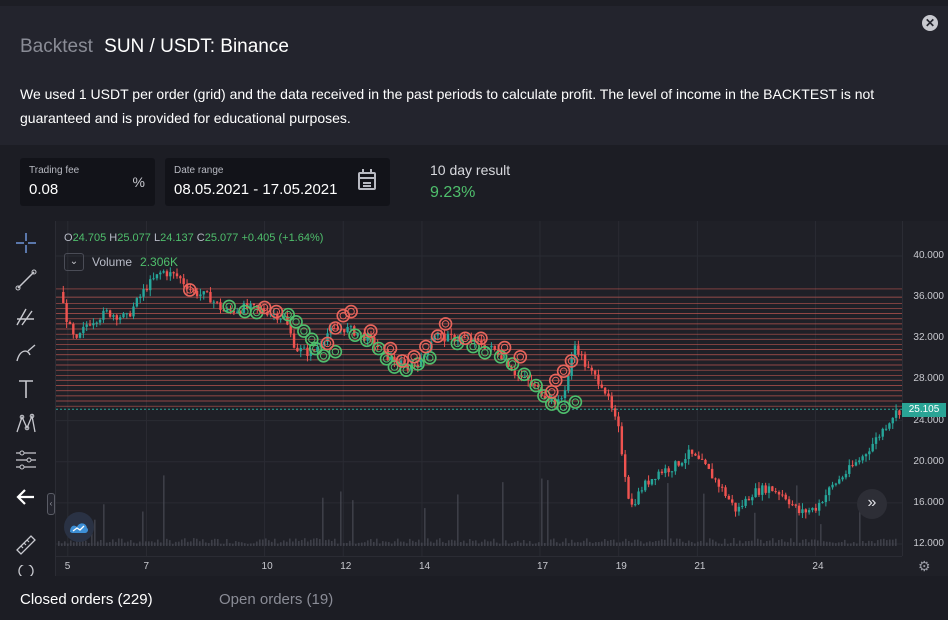  What do you see at coordinates (621, 566) in the screenshot?
I see `x-tick-label: 19` at bounding box center [621, 566].